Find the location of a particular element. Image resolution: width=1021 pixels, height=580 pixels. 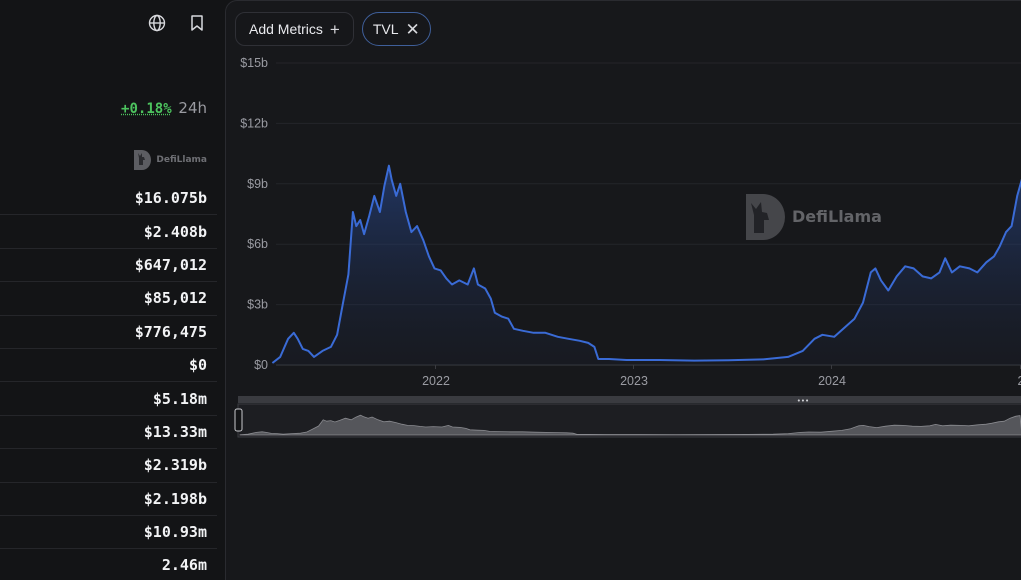

stat-value: $2.319b is located at coordinates (175, 465).